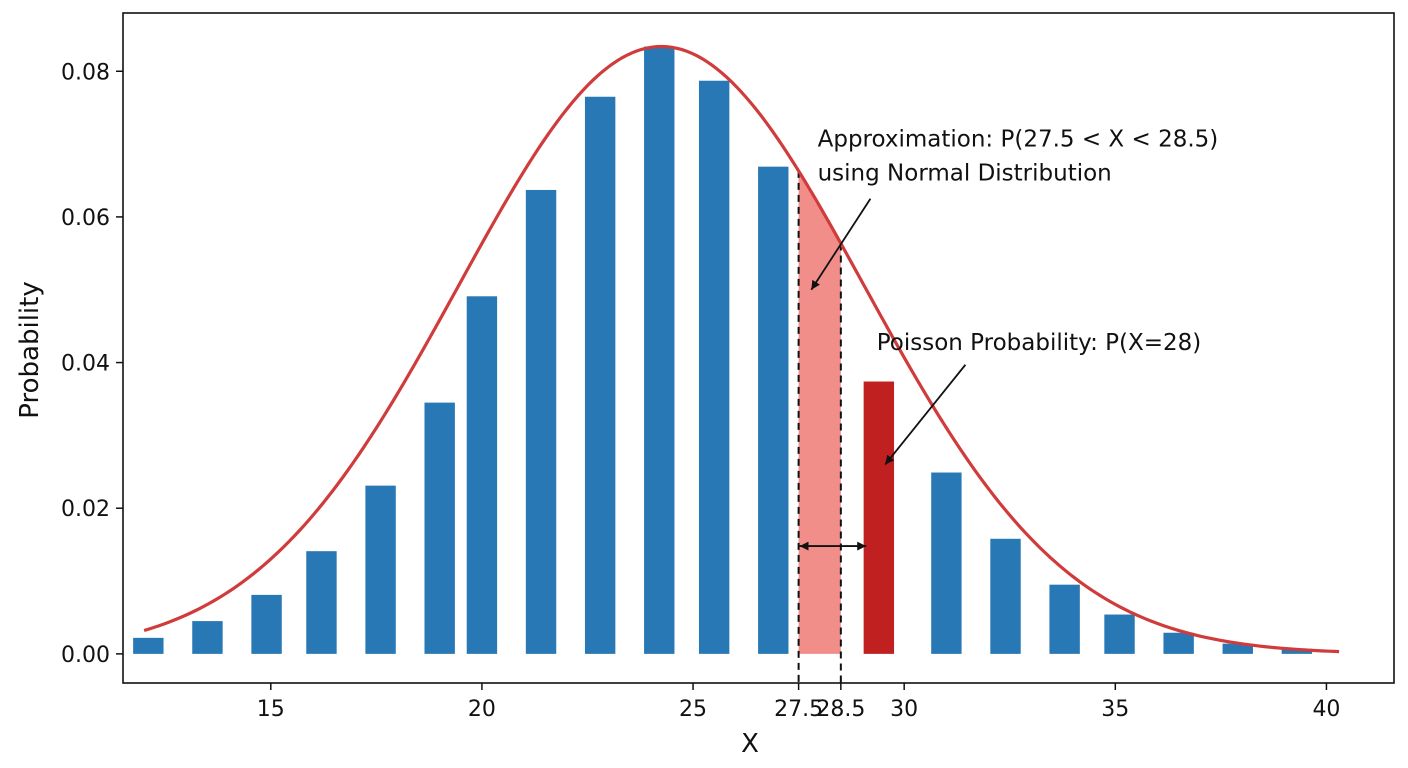 This screenshot has width=1408, height=768. I want to click on x-tick-label: 30, so click(904, 709).